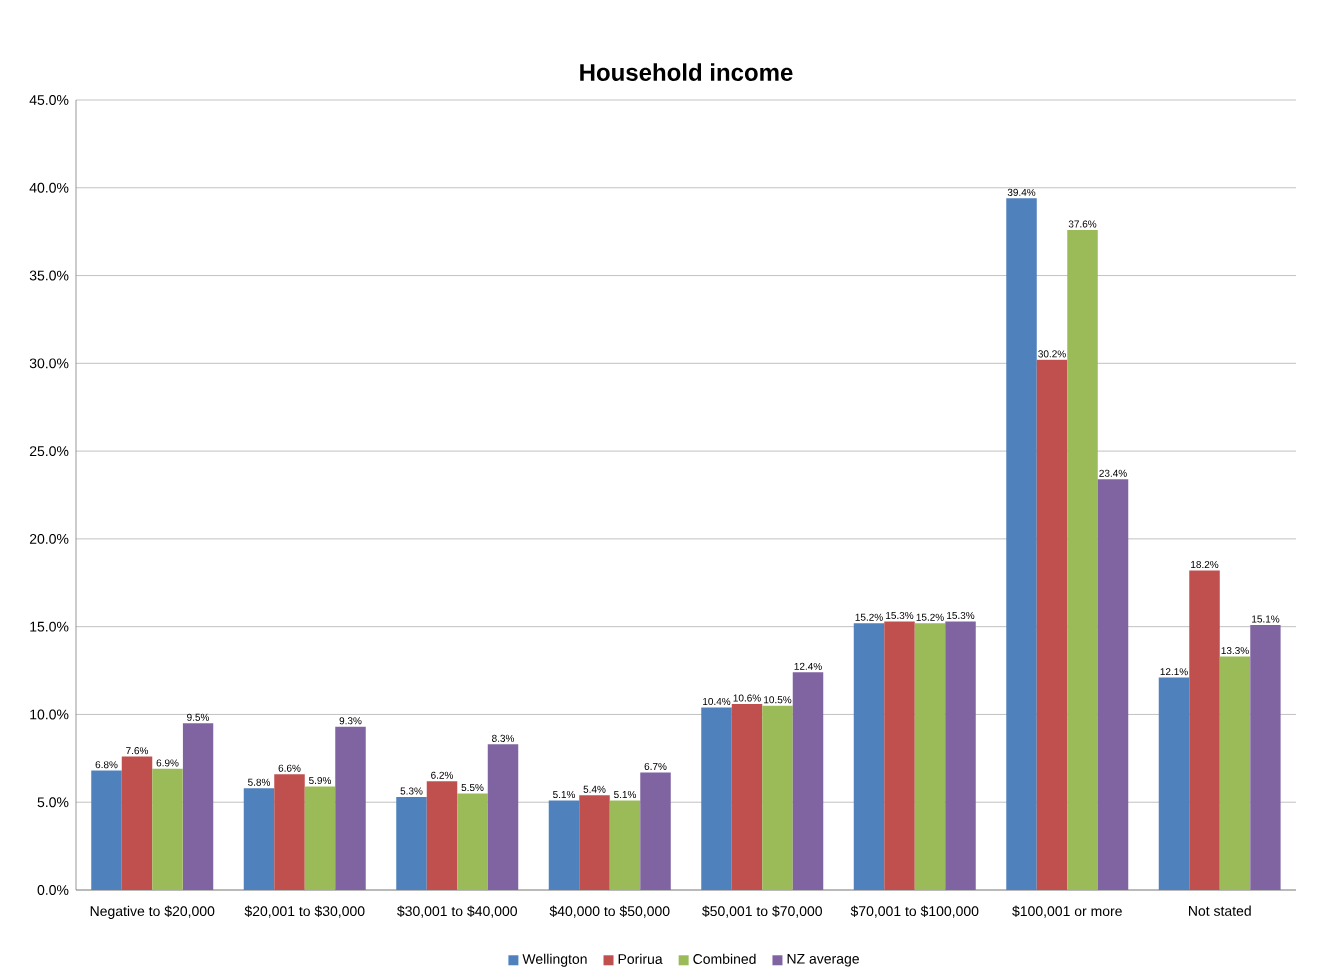 Image resolution: width=1326 pixels, height=980 pixels. What do you see at coordinates (762, 911) in the screenshot?
I see `x-tick-label: $50,001 to $70,000` at bounding box center [762, 911].